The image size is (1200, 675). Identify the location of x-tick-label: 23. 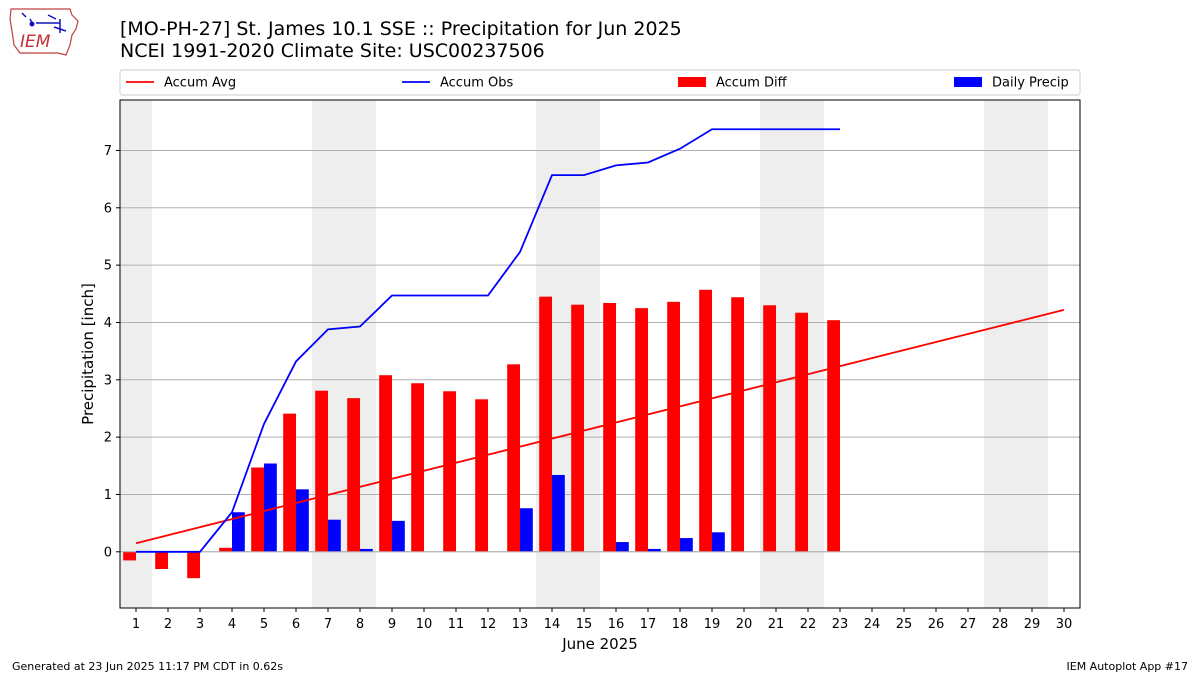
(840, 624).